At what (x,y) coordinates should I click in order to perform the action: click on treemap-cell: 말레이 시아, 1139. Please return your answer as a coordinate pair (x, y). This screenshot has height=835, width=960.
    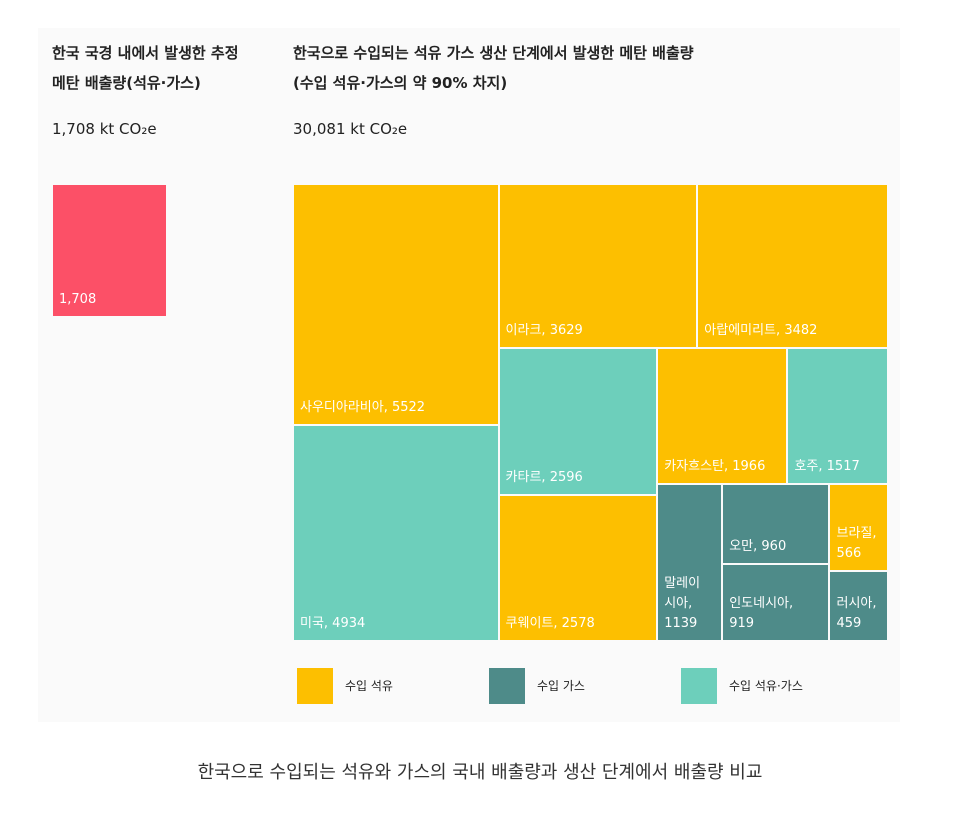
    Looking at the image, I should click on (690, 562).